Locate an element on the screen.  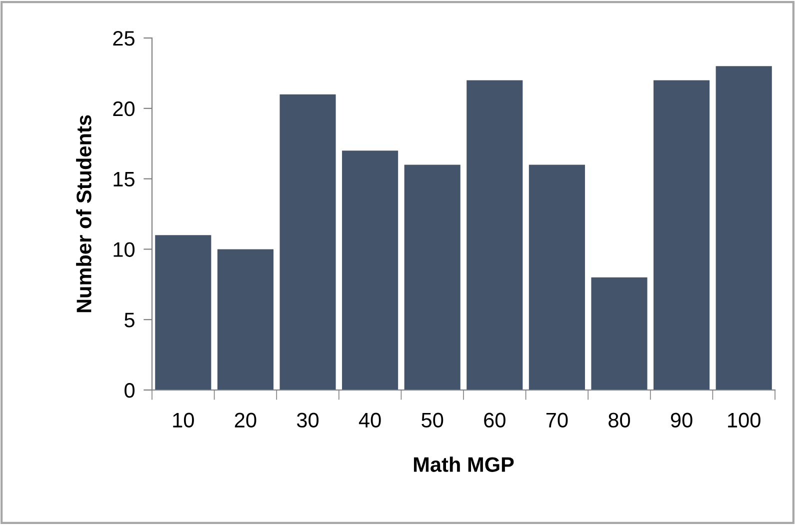
y-tick-label: 10 is located at coordinates (124, 249).